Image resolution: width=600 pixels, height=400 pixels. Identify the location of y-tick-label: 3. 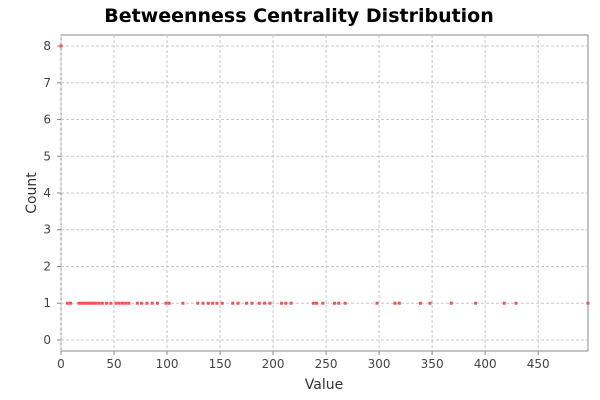
(47, 230).